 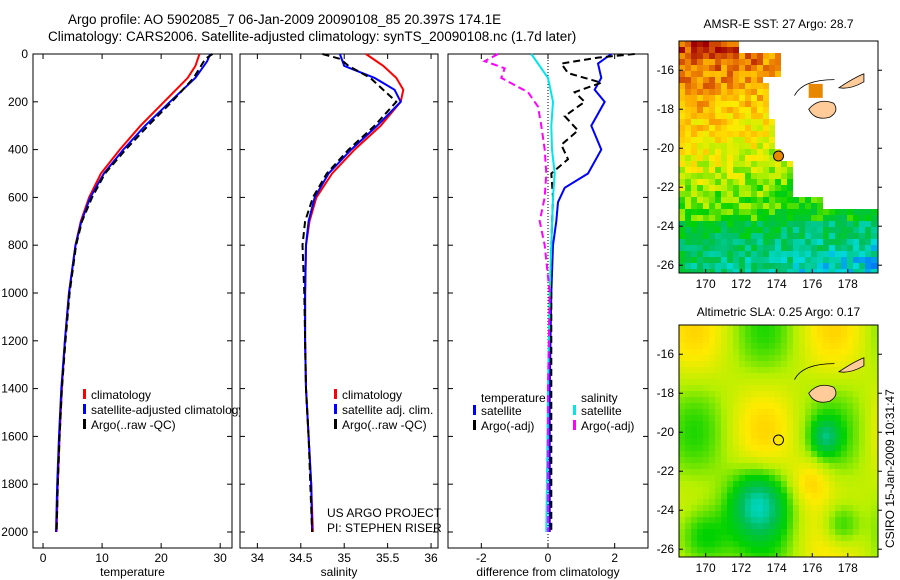 What do you see at coordinates (134, 293) in the screenshot?
I see `series-line-argo-raw-qc-` at bounding box center [134, 293].